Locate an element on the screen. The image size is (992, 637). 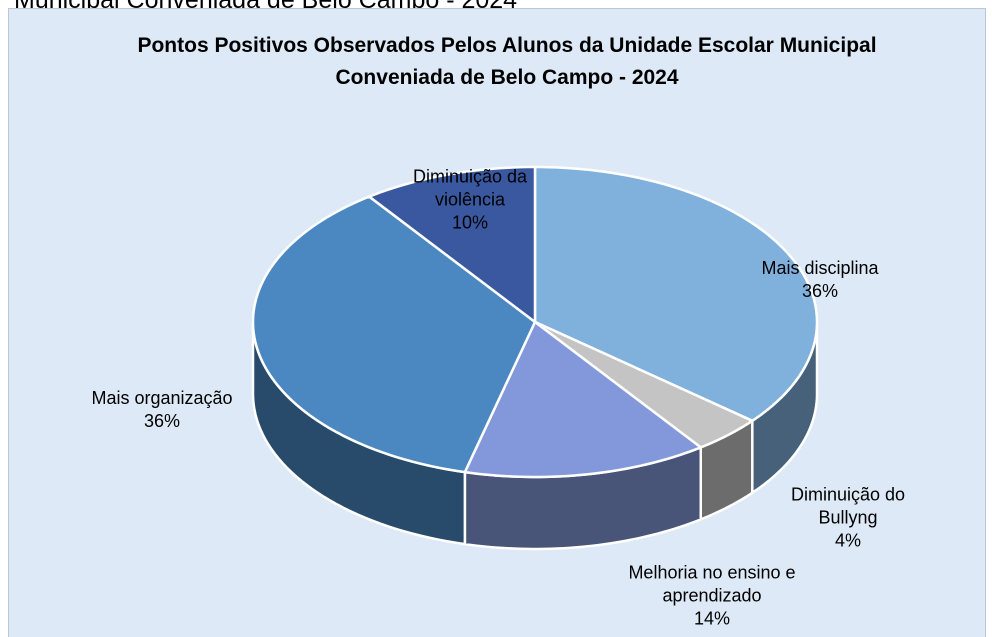
data-label: Mais disciplina 36% is located at coordinates (820, 280).